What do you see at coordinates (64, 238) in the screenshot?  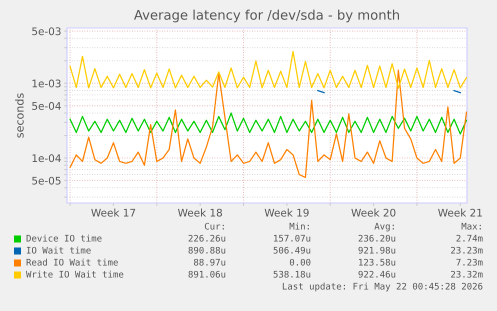 I see `legend-label: Device IO time` at bounding box center [64, 238].